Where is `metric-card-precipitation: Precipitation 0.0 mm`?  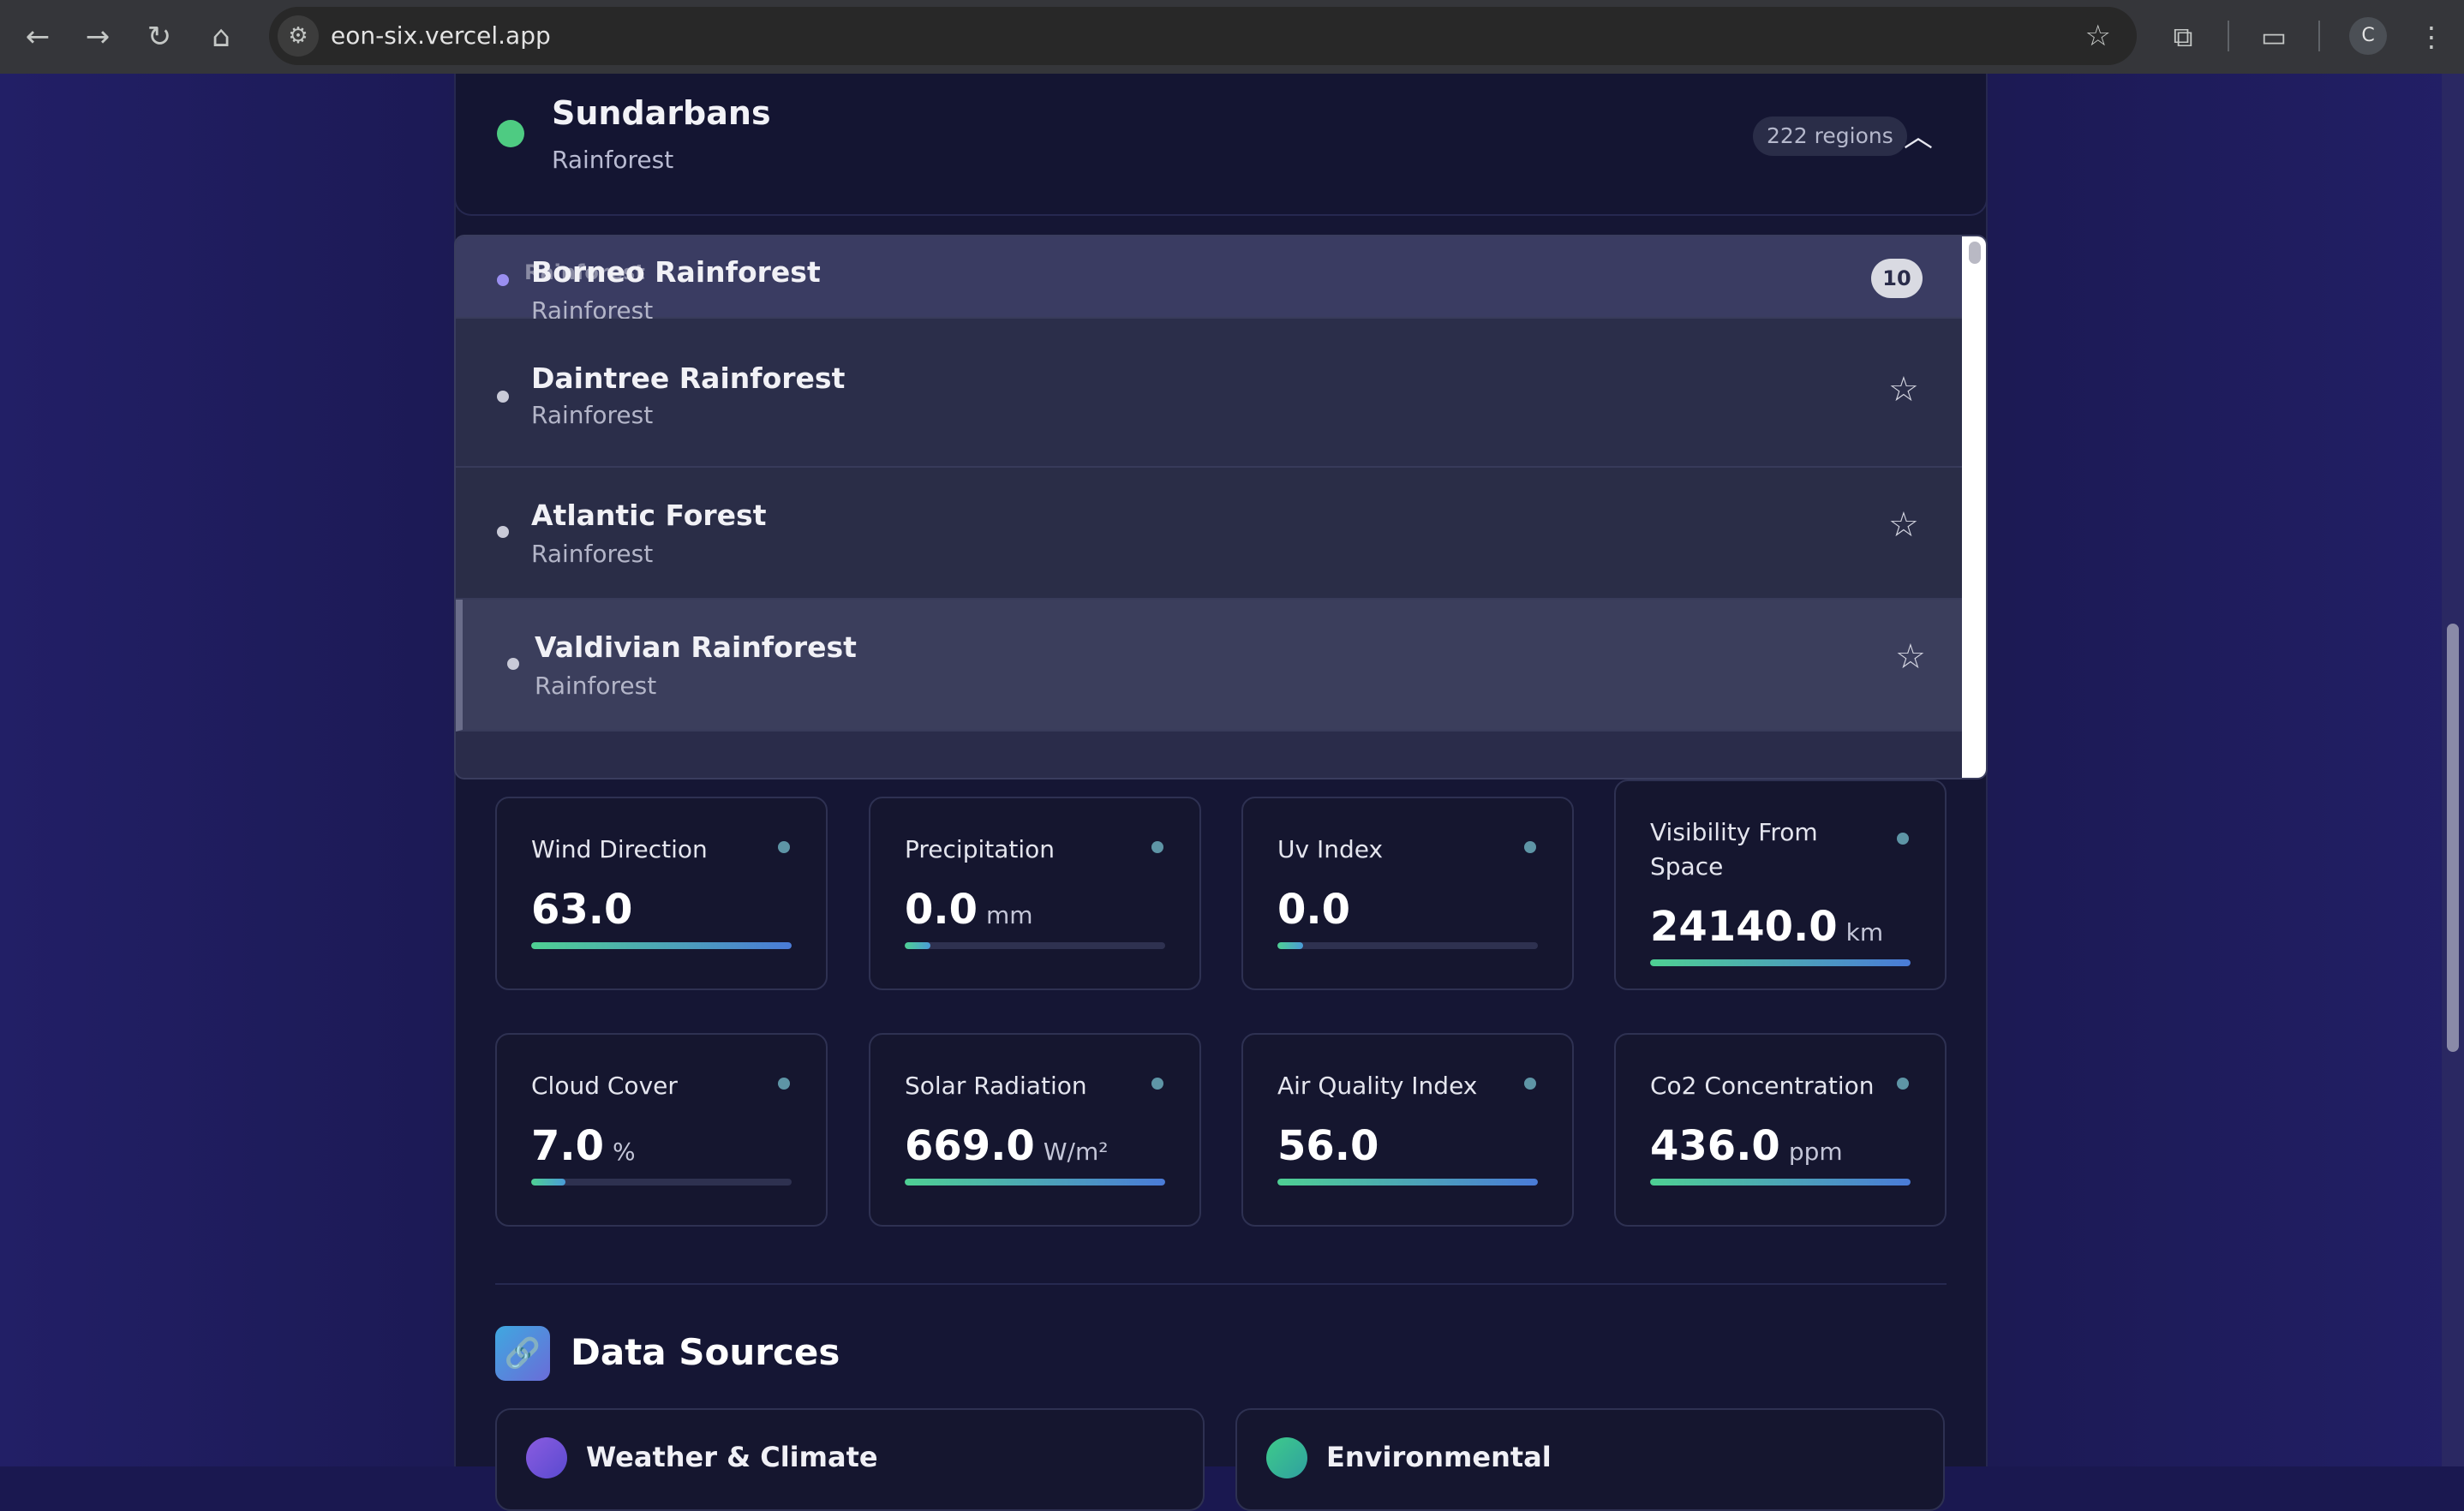 metric-card-precipitation: Precipitation 0.0 mm is located at coordinates (1035, 893).